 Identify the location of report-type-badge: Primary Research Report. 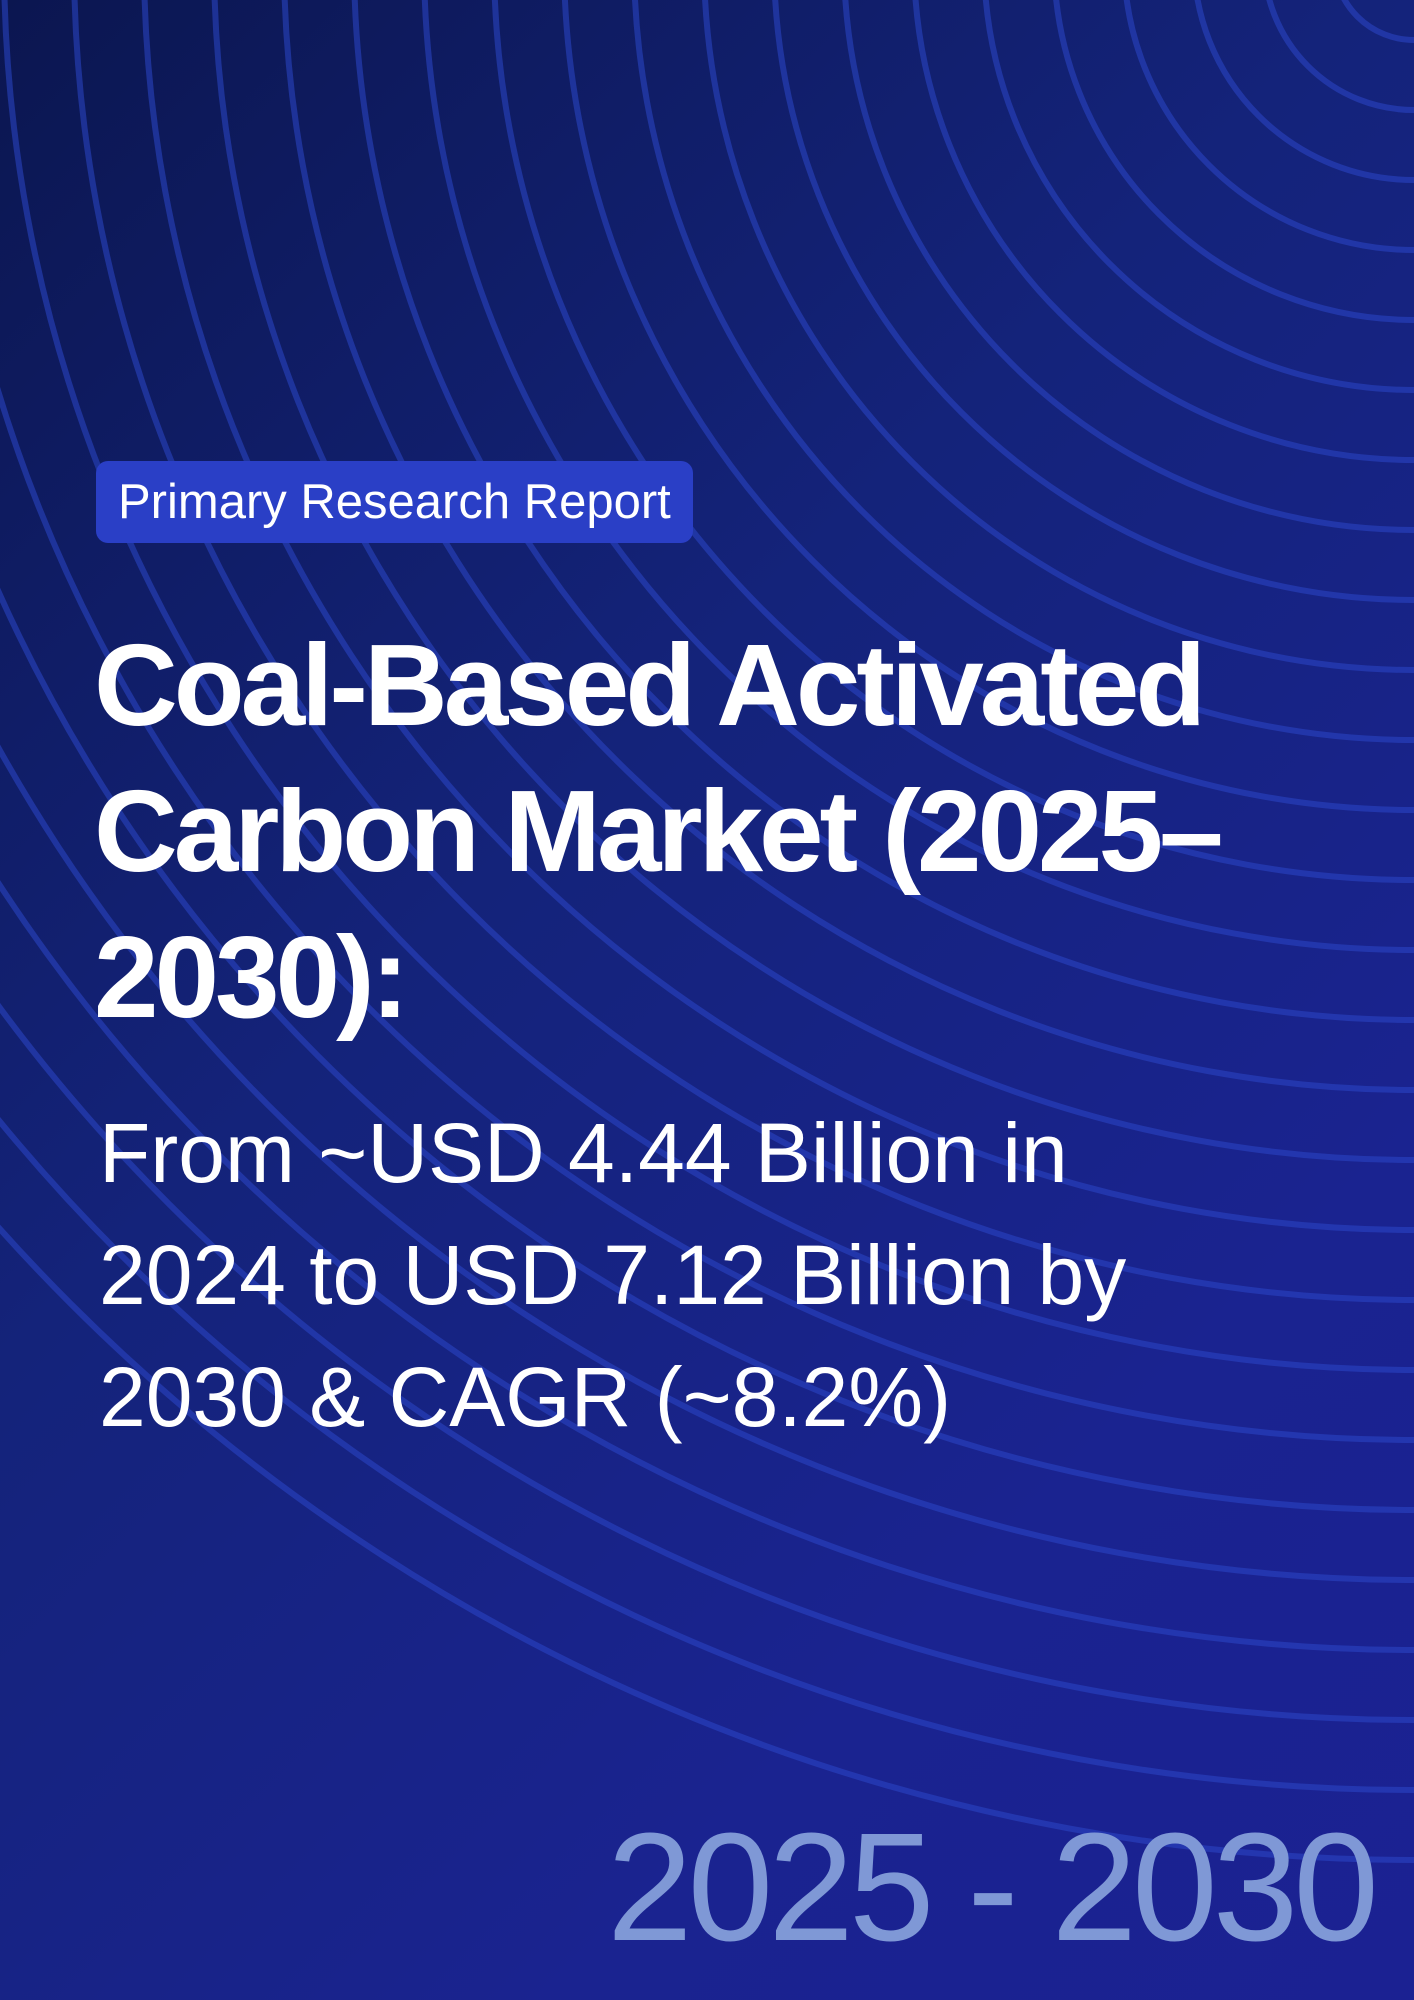
(394, 502).